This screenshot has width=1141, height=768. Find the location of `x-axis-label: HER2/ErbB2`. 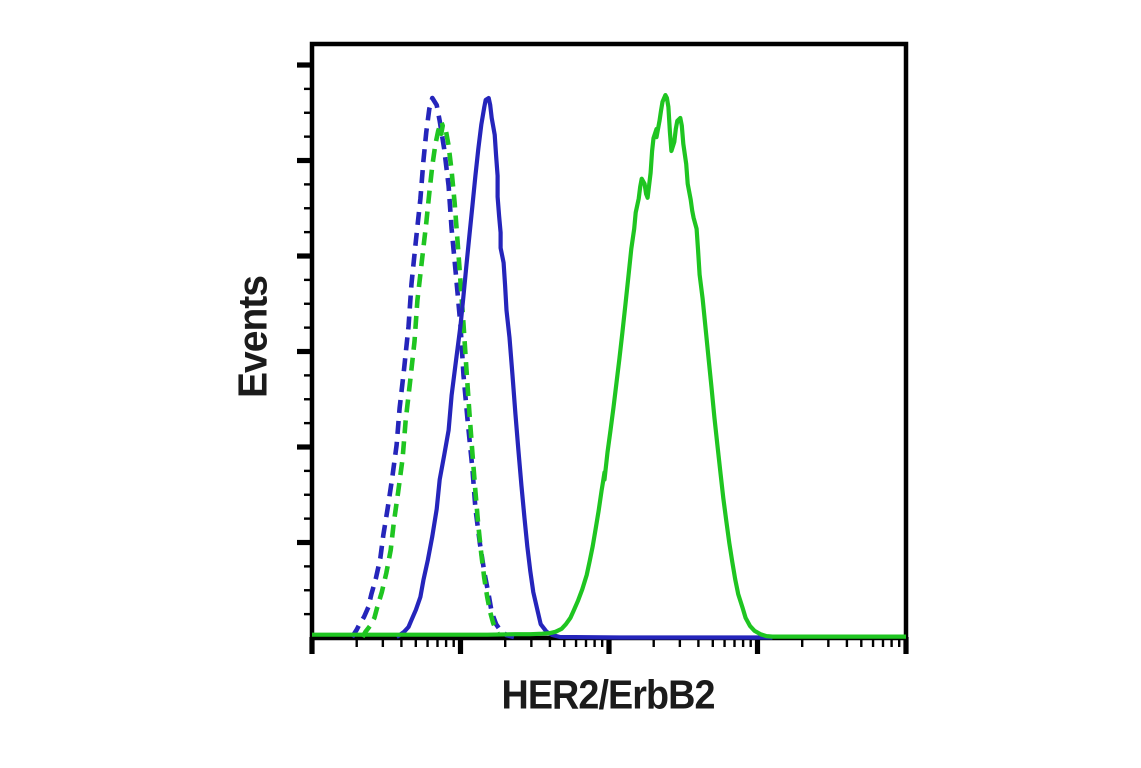

x-axis-label: HER2/ErbB2 is located at coordinates (608, 694).